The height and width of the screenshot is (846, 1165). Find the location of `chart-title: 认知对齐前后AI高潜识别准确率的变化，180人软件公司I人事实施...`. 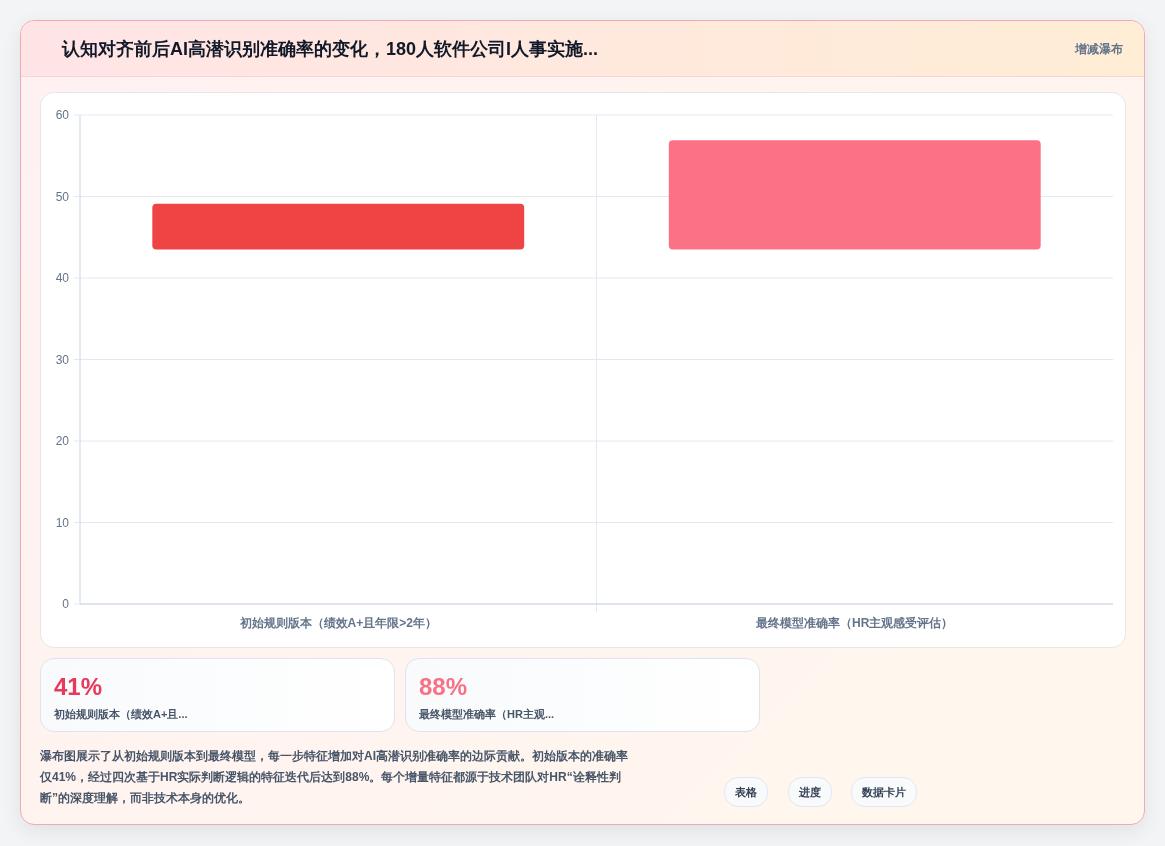

chart-title: 认知对齐前后AI高潜识别准确率的变化，180人软件公司I人事实施... is located at coordinates (330, 49).